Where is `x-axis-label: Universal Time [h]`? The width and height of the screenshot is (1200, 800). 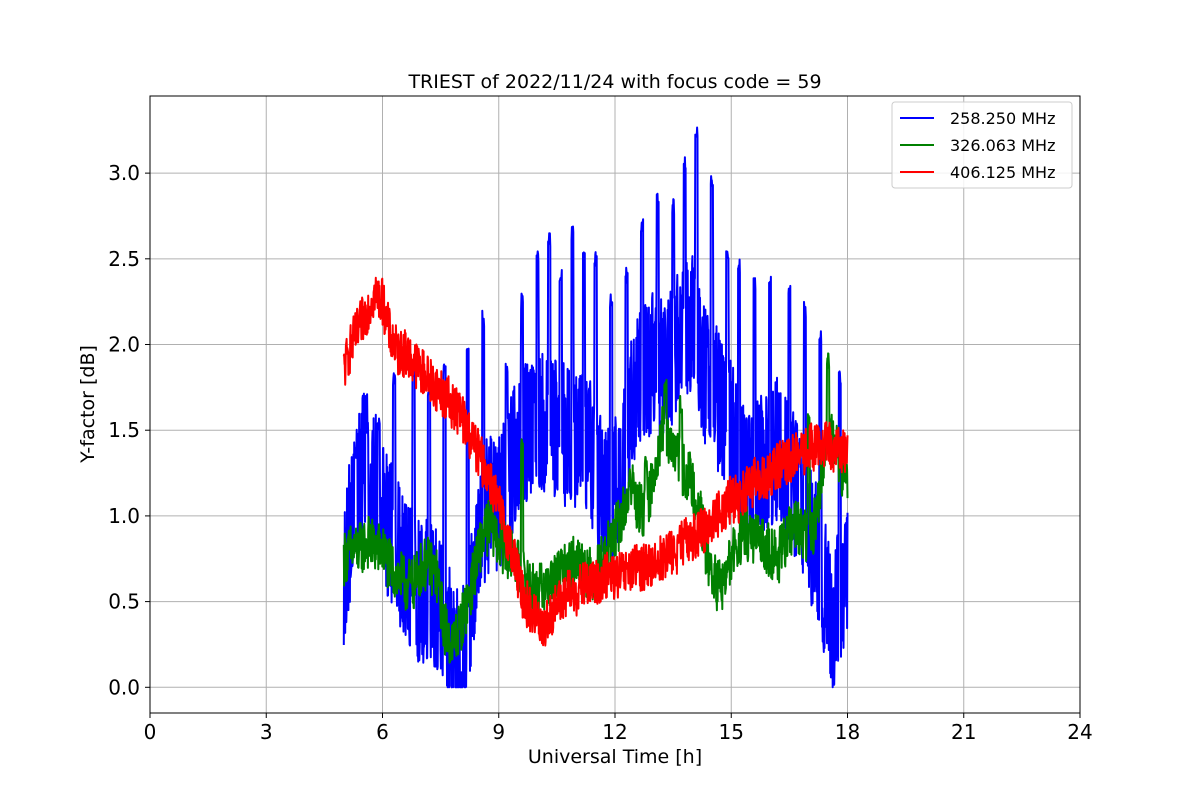
x-axis-label: Universal Time [h] is located at coordinates (615, 757).